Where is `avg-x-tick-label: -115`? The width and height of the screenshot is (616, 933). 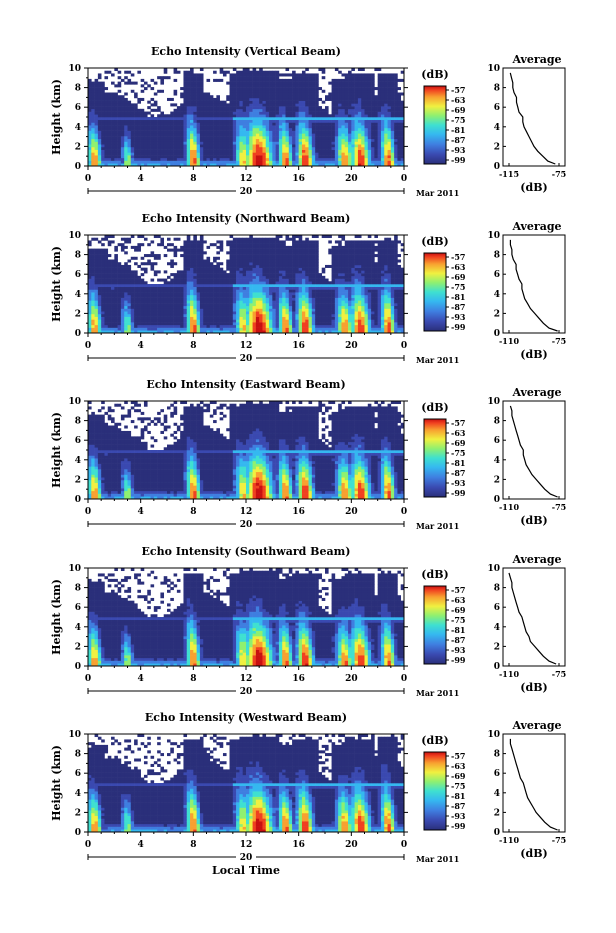
avg-x-tick-label: -115 is located at coordinates (509, 174).